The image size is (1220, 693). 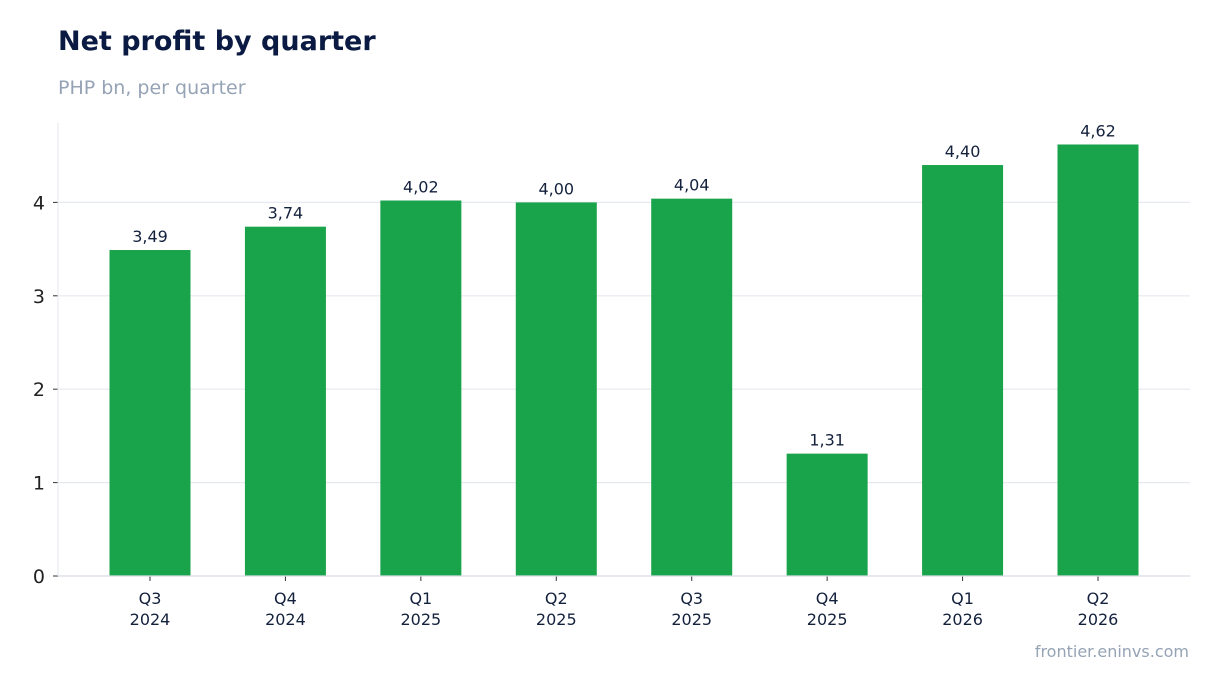 What do you see at coordinates (1111, 651) in the screenshot?
I see `source-credit: frontier.eninvs.com` at bounding box center [1111, 651].